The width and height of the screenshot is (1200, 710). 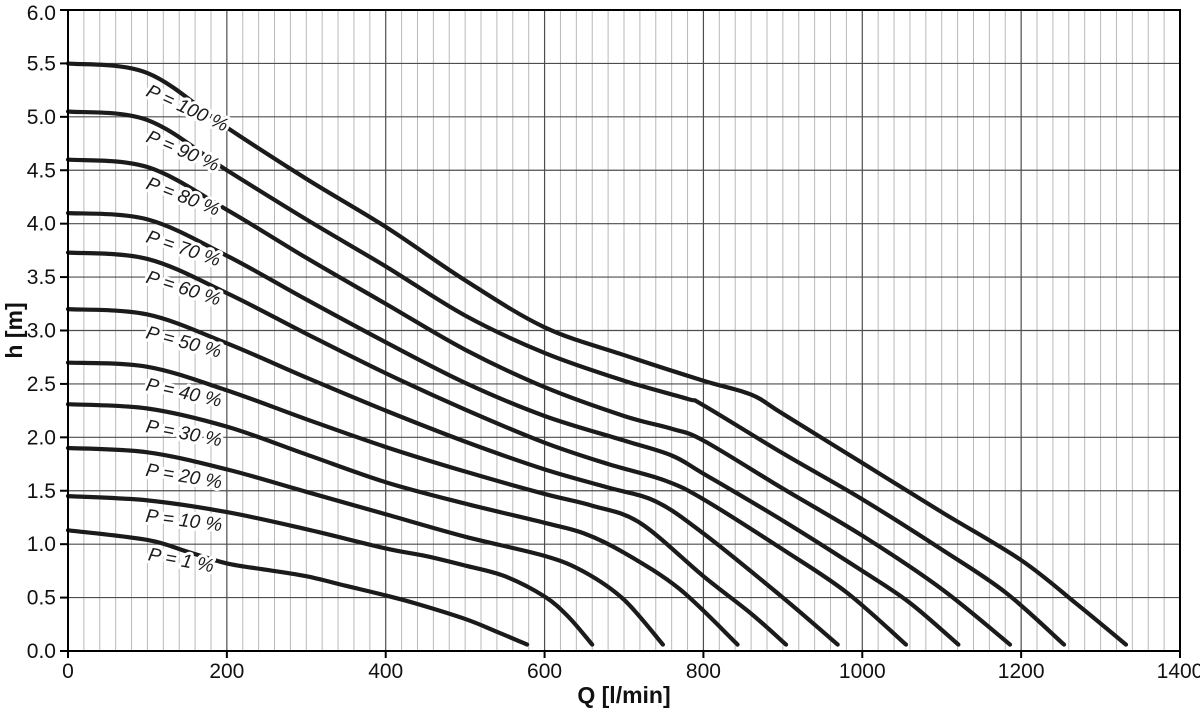 What do you see at coordinates (703, 671) in the screenshot?
I see `x-tick-label: 800` at bounding box center [703, 671].